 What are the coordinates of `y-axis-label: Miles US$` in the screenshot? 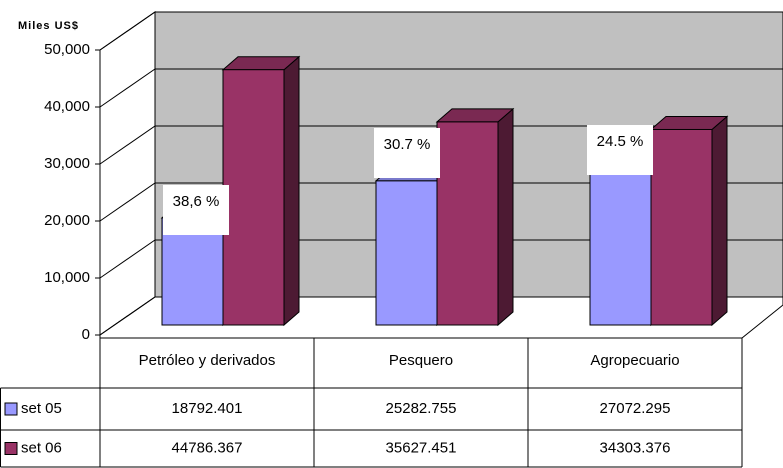 It's located at (48, 26).